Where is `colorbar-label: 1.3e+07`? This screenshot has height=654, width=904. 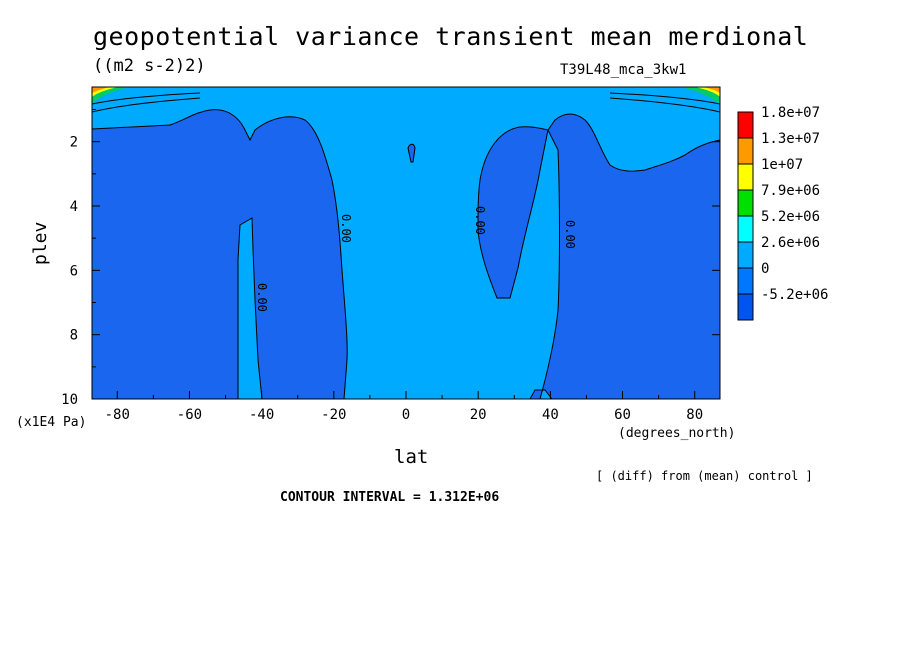
colorbar-label: 1.3e+07 is located at coordinates (790, 139).